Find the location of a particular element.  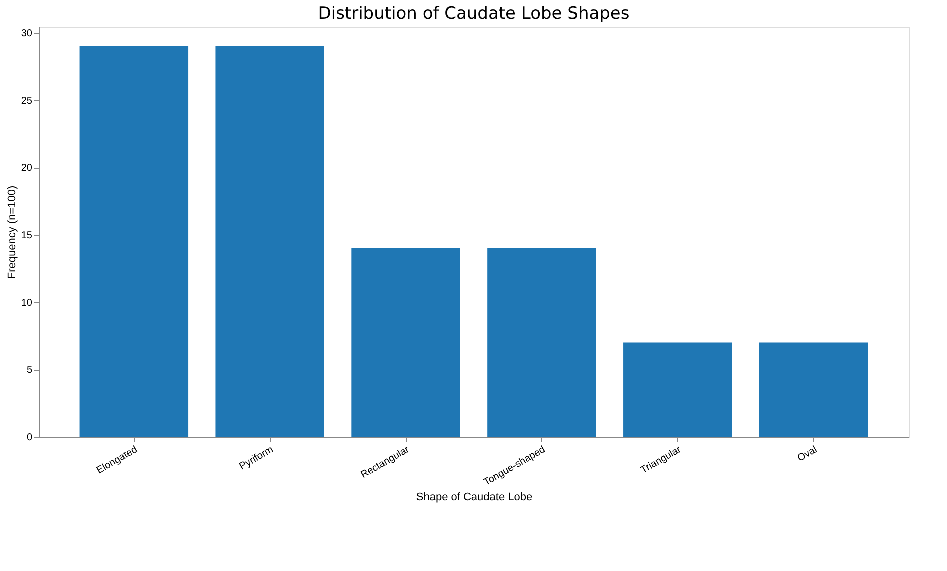

y-tick-label: 20 is located at coordinates (27, 168).